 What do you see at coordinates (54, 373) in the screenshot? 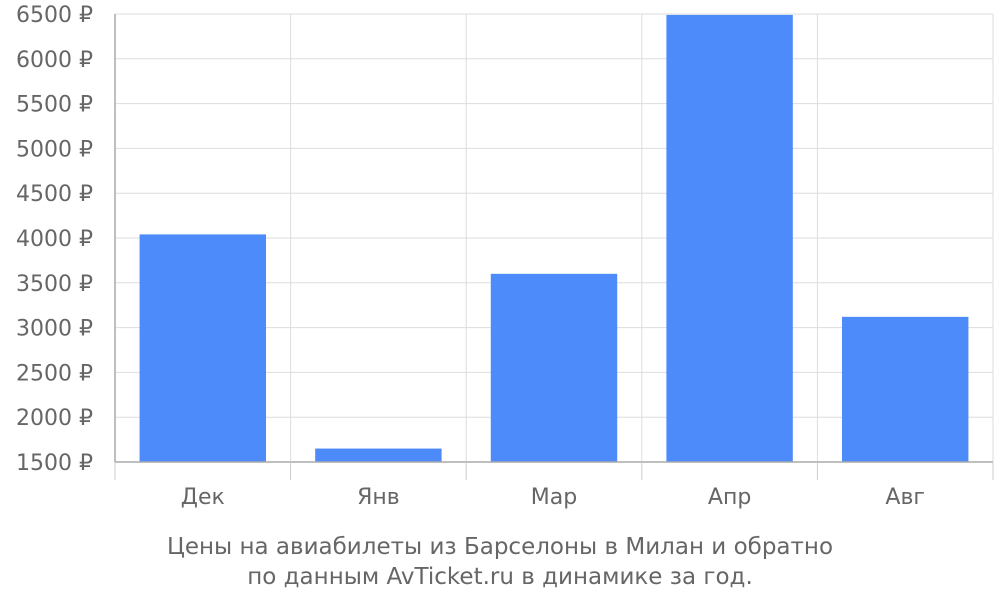
I see `y-tick-label-2: 2500 ₽` at bounding box center [54, 373].